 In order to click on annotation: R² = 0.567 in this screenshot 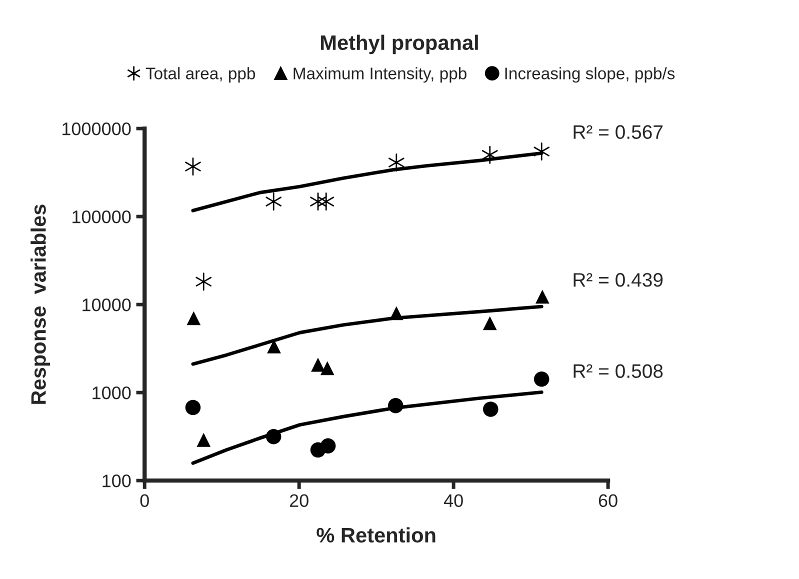, I will do `click(618, 132)`.